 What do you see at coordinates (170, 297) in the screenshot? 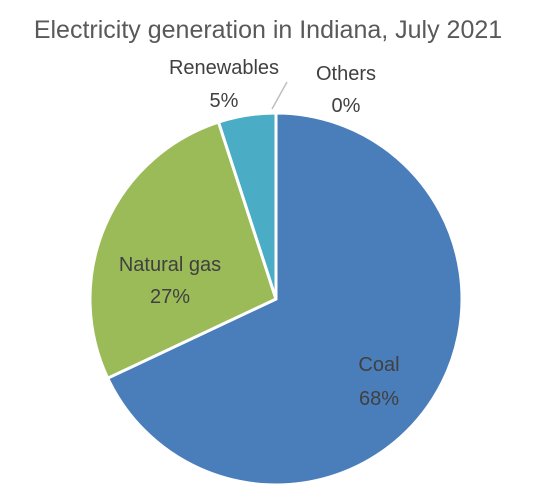
I see `slice-label-natural-gas-value: 27%` at bounding box center [170, 297].